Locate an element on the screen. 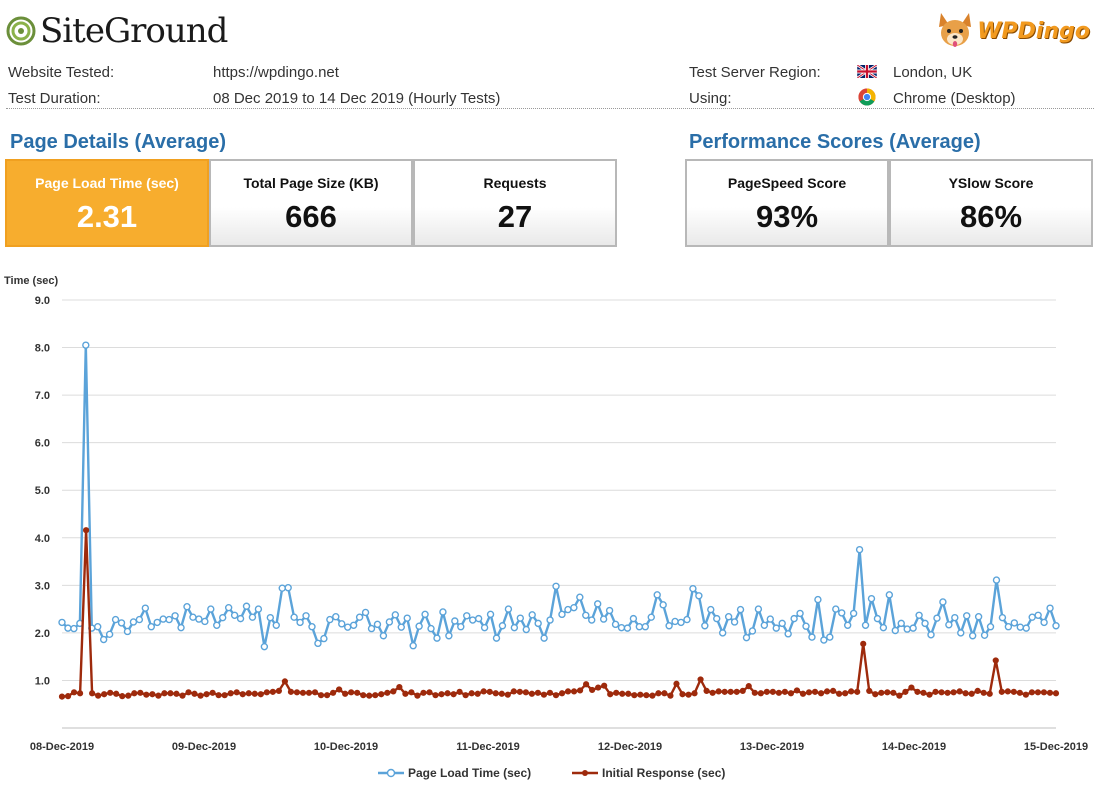  chrome-icon is located at coordinates (867, 97).